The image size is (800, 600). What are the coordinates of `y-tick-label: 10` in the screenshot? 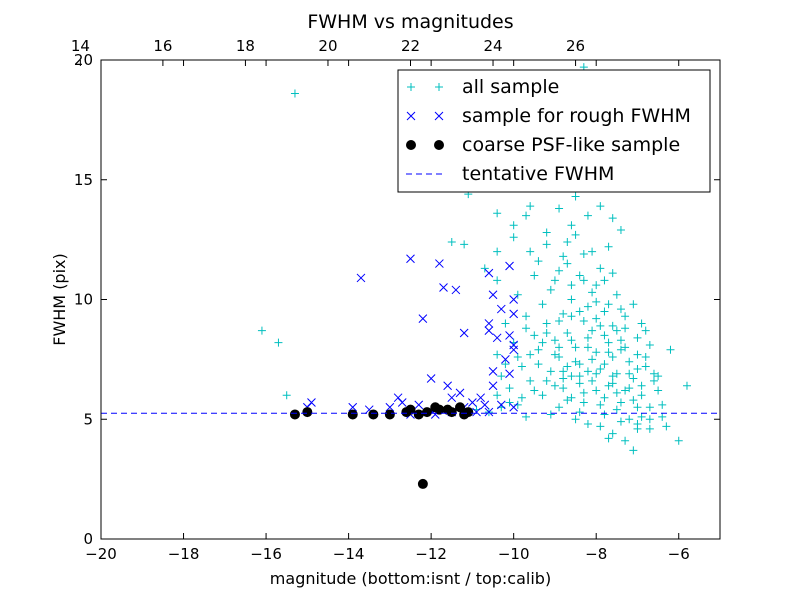 It's located at (83, 300).